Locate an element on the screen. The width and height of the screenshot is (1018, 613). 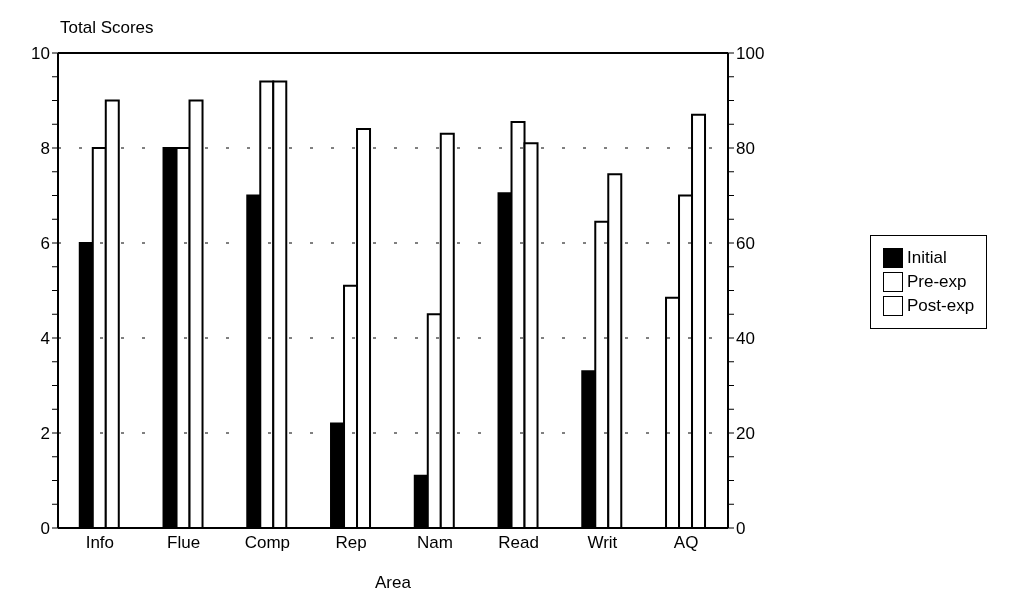
y2-tick-label: 60 is located at coordinates (745, 244).